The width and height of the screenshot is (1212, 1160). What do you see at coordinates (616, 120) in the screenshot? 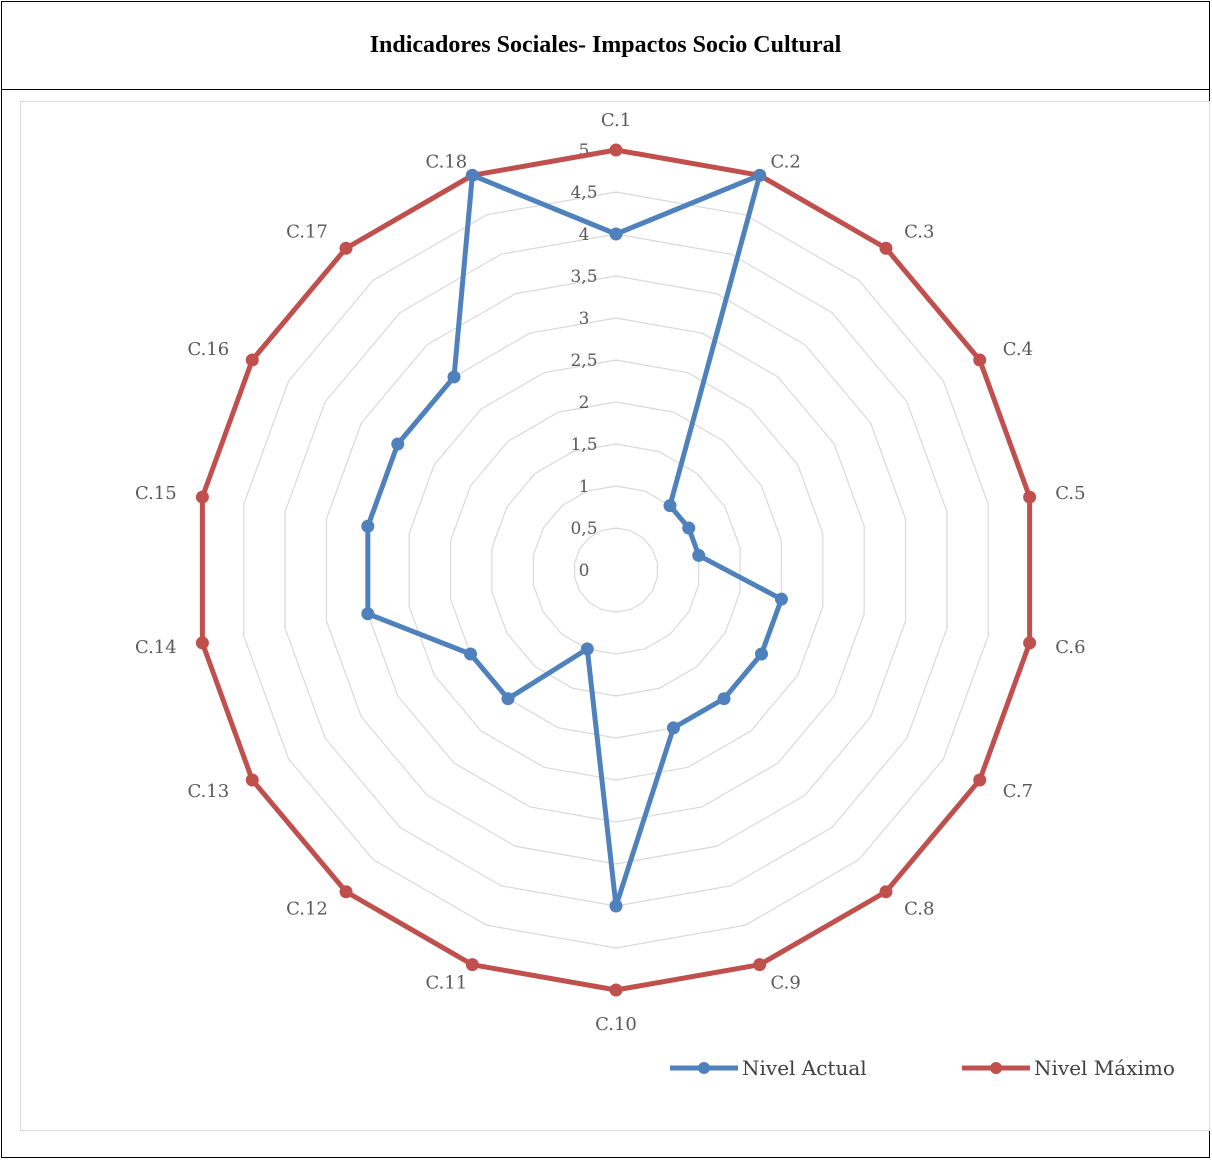
I see `category-label: C.1` at bounding box center [616, 120].